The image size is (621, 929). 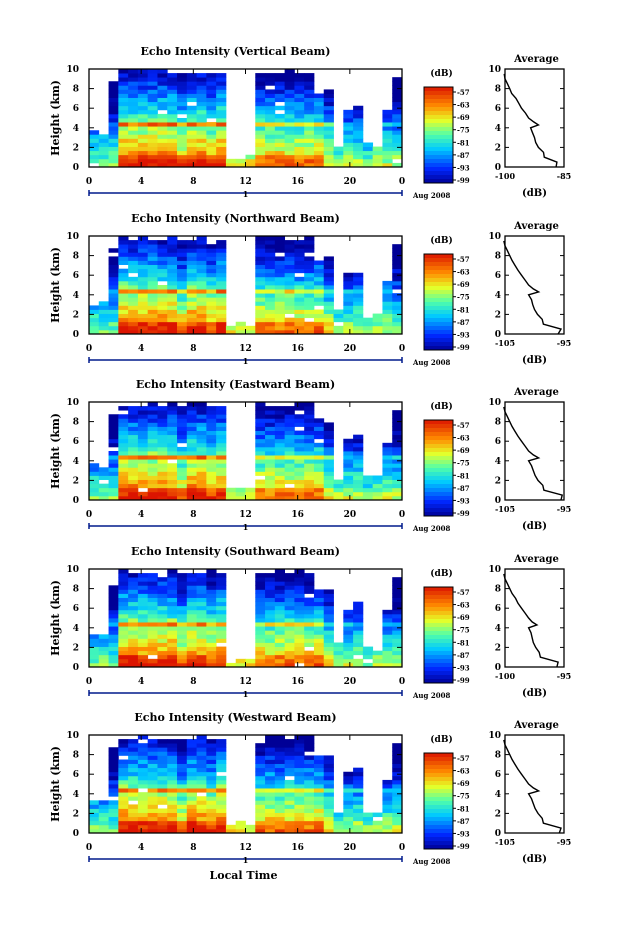 I want to click on y-tick-label: 8, so click(x=76, y=257).